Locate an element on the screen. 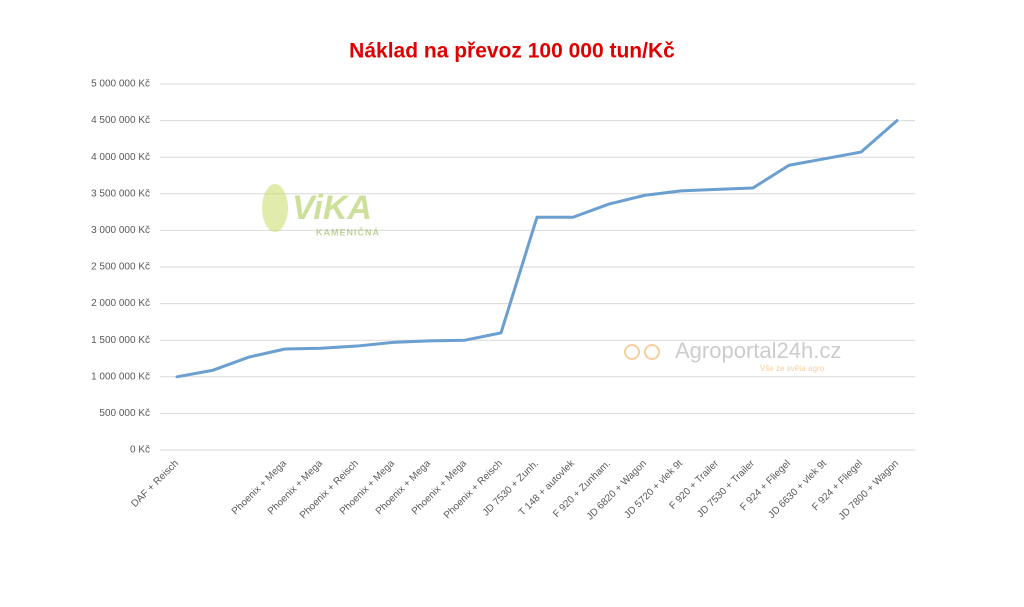 This screenshot has width=1024, height=607. y-tick-label: 2 500 000 Kč is located at coordinates (120, 267).